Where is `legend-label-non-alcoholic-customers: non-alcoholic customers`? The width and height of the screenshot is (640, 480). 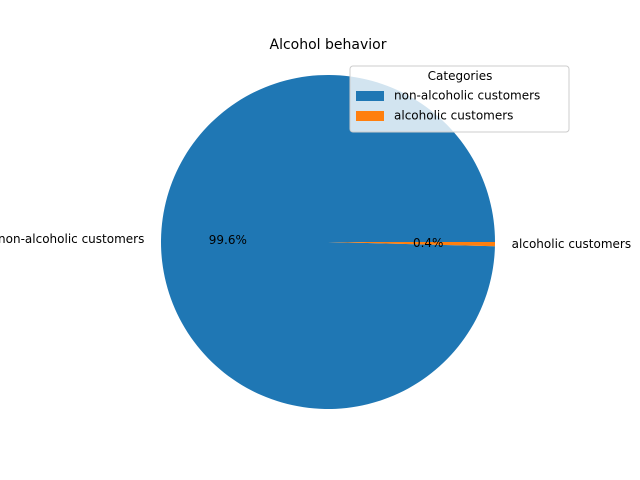 legend-label-non-alcoholic-customers: non-alcoholic customers is located at coordinates (467, 96).